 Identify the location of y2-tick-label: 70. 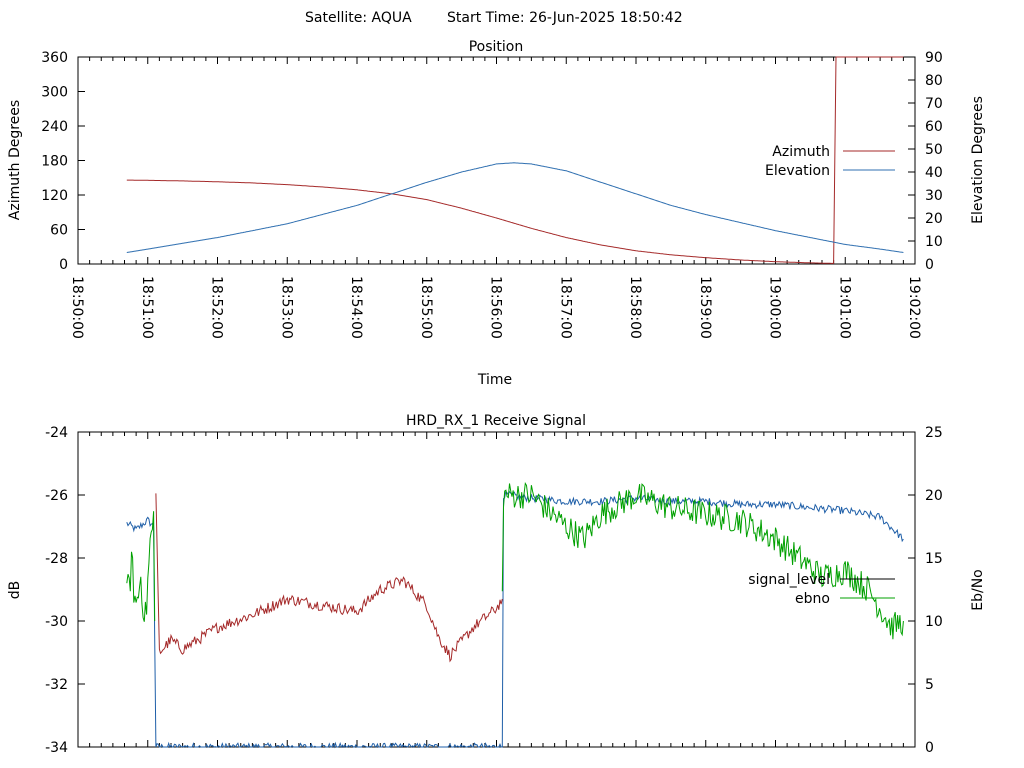
(934, 104).